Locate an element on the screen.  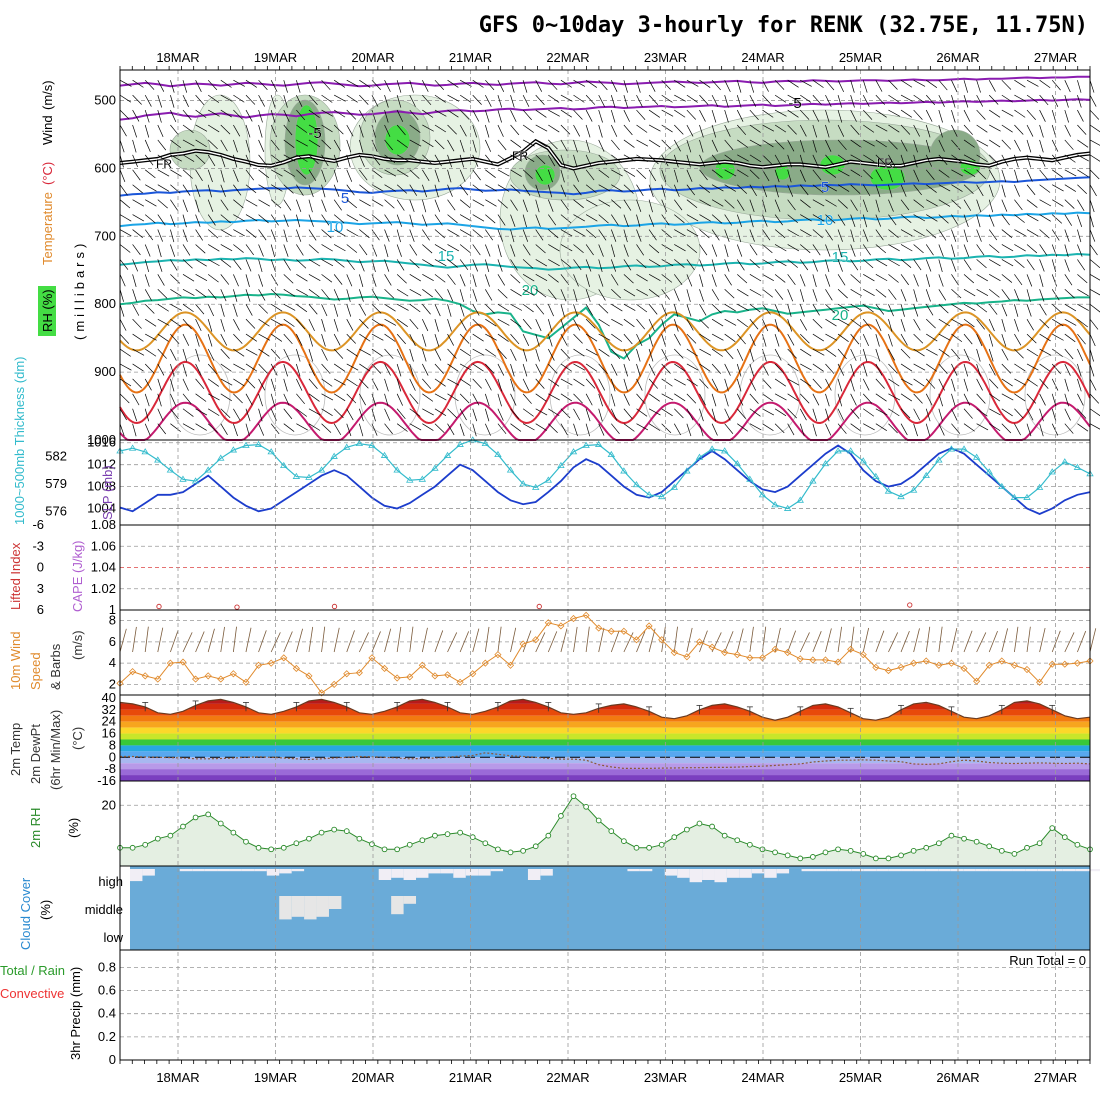
rh-units-group: (%) is located at coordinates (73, 828).